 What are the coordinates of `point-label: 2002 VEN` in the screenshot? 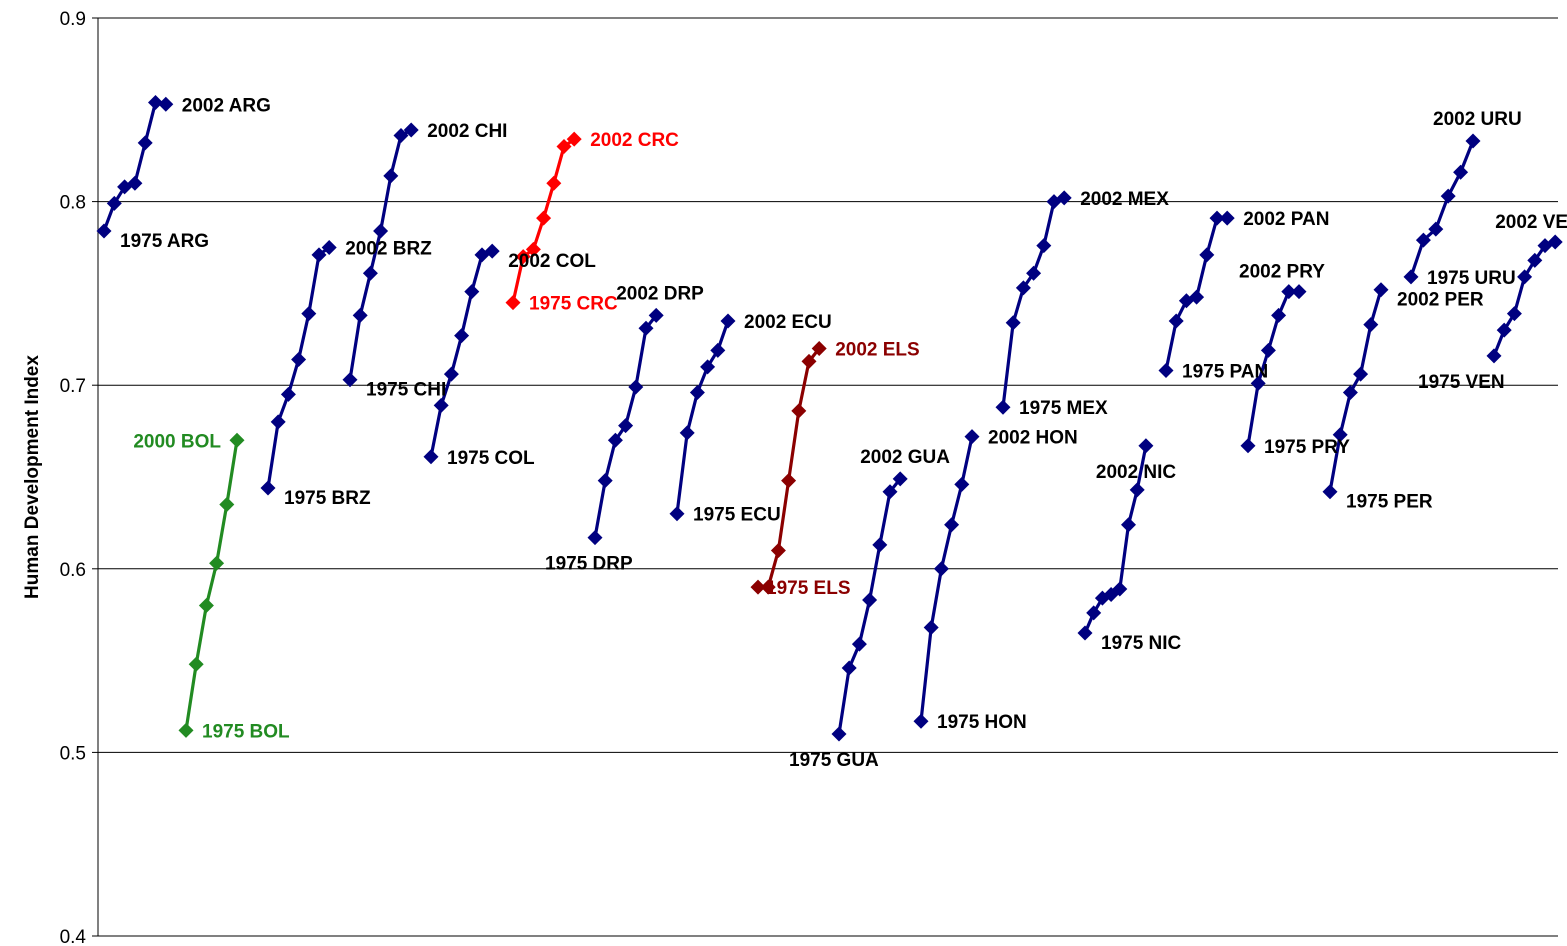 It's located at (1531, 222).